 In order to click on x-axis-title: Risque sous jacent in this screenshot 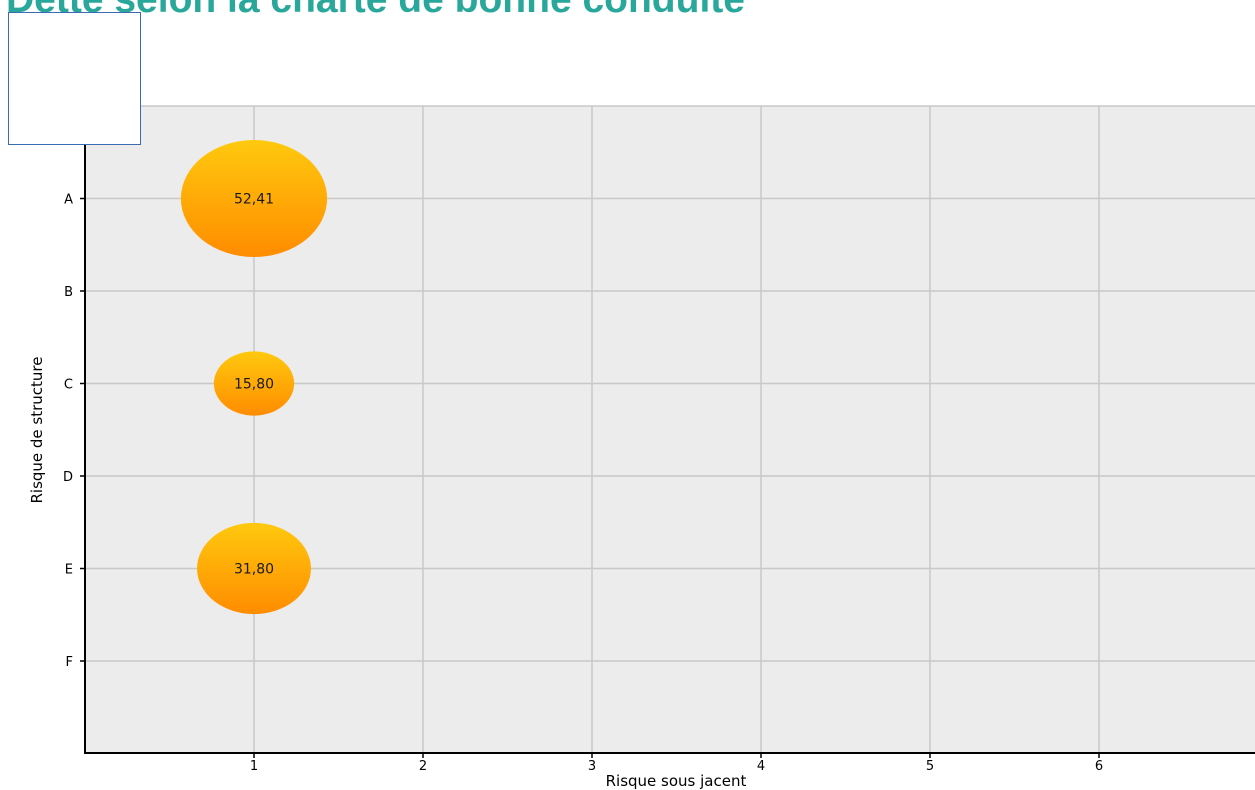, I will do `click(676, 781)`.